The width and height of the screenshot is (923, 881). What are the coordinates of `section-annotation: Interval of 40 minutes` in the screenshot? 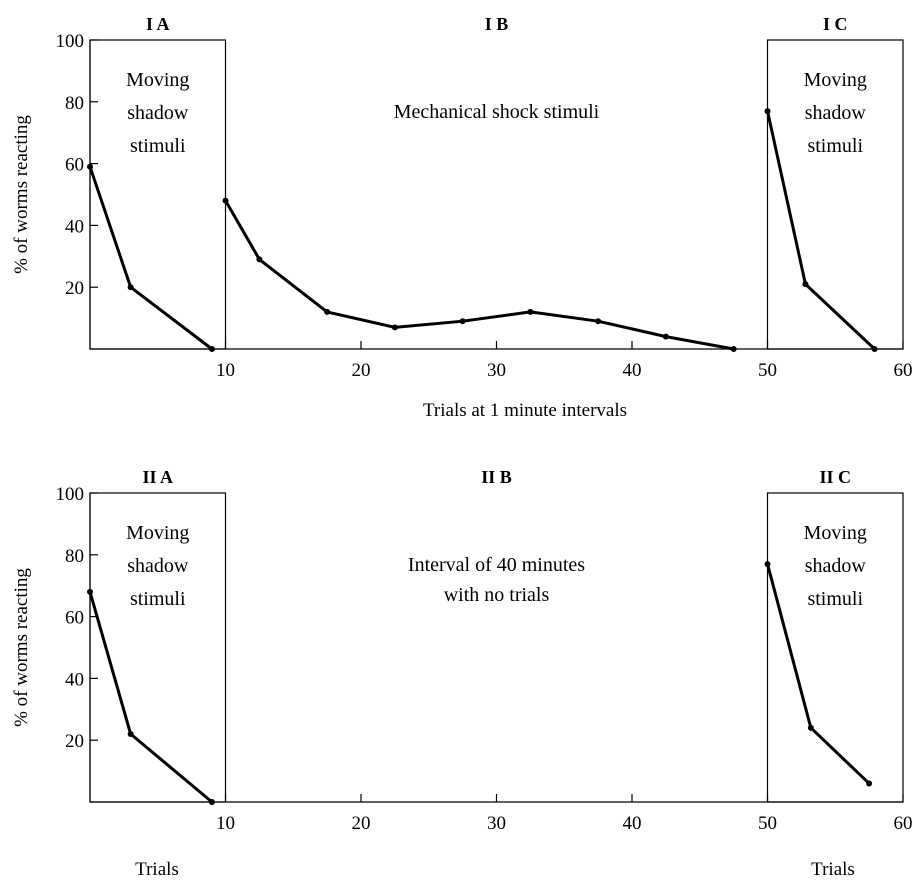 It's located at (496, 565).